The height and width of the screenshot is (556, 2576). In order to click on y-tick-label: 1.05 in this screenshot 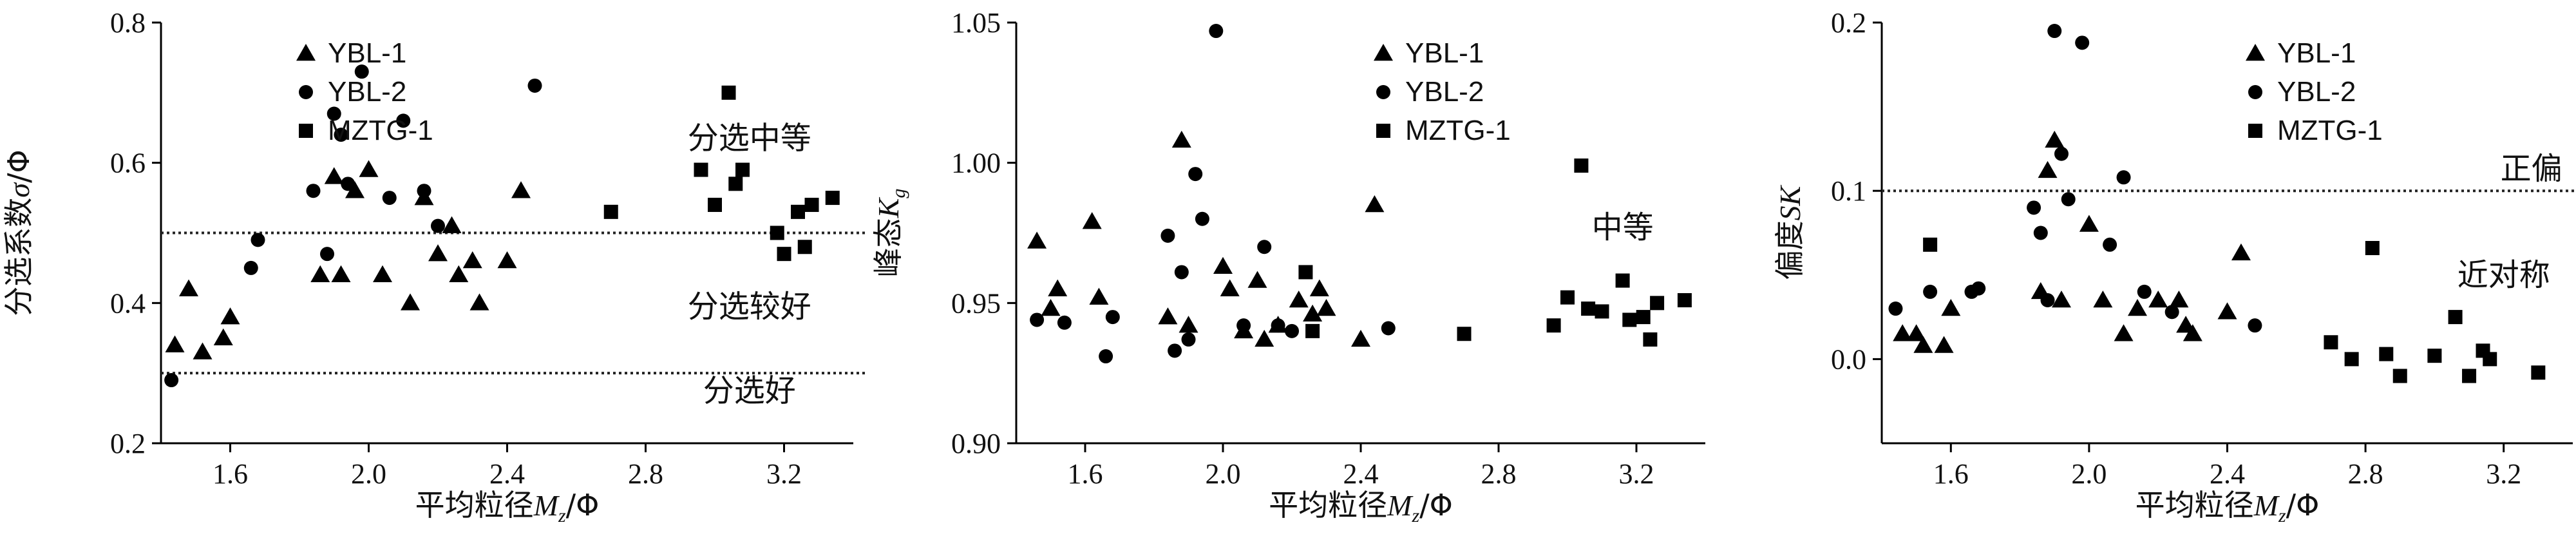, I will do `click(976, 23)`.